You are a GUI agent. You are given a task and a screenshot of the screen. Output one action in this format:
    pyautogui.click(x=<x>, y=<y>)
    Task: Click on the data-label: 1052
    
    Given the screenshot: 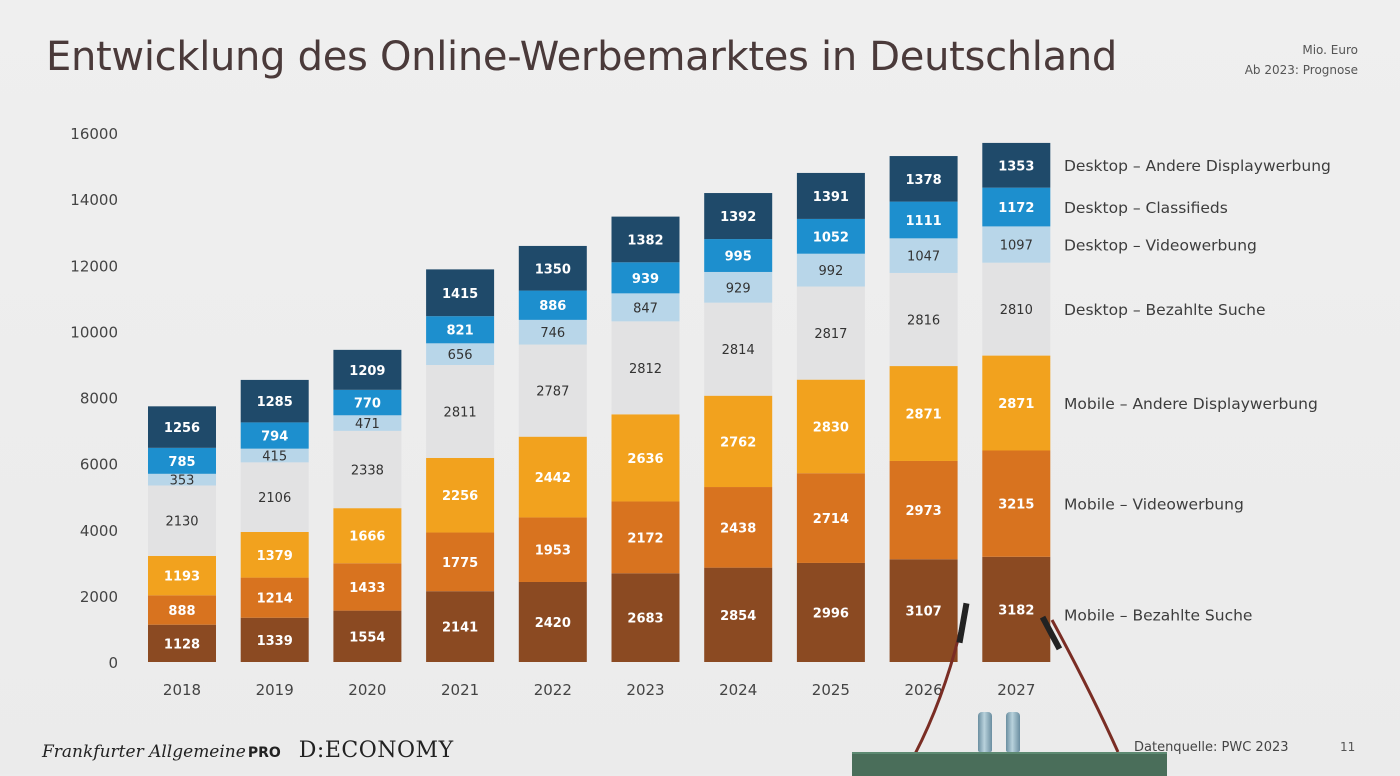 What is the action you would take?
    pyautogui.click(x=831, y=237)
    